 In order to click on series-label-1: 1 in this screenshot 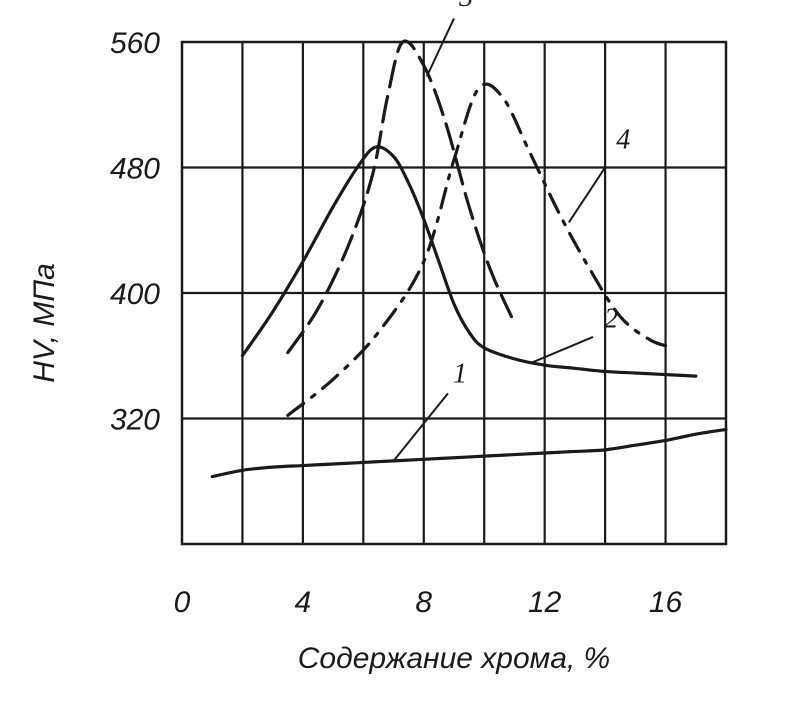, I will do `click(460, 373)`.